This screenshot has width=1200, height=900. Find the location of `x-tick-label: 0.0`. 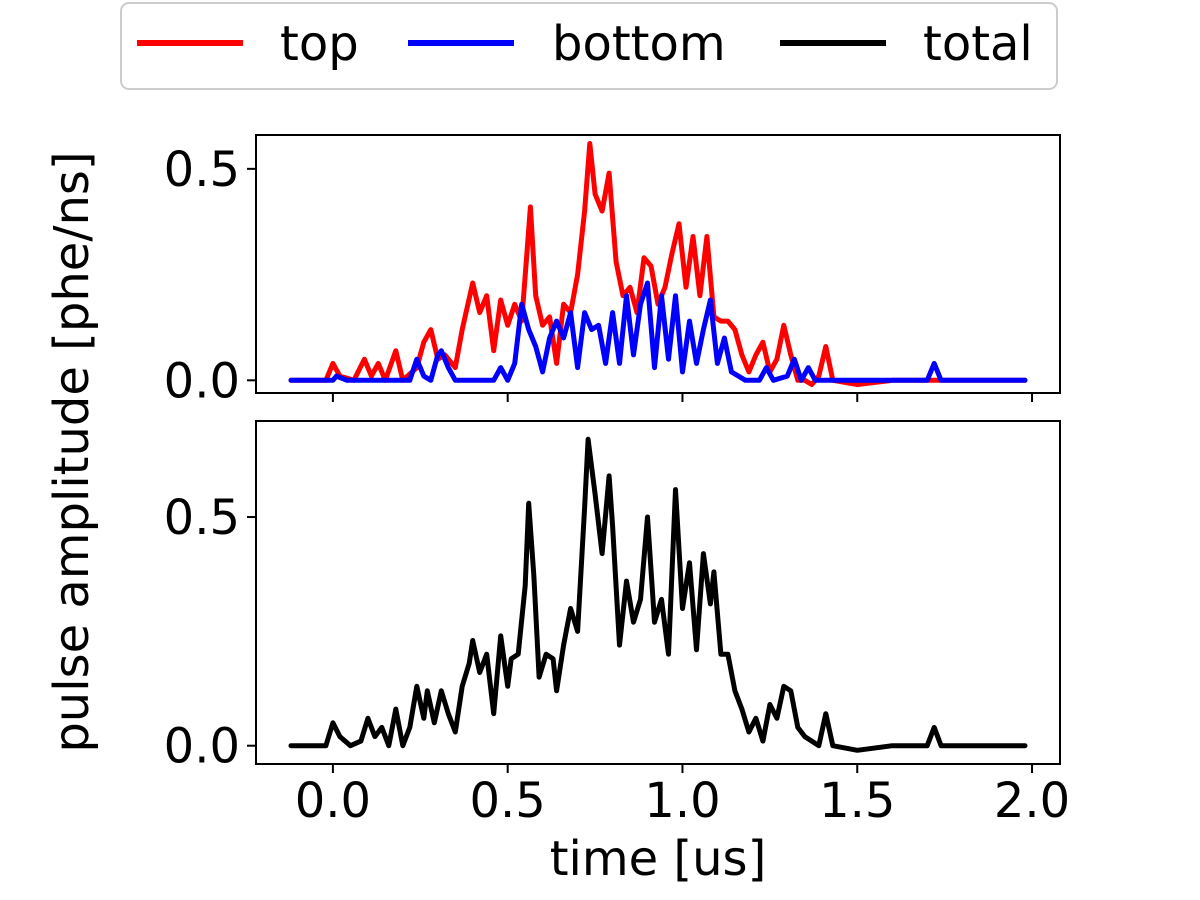

x-tick-label: 0.0 is located at coordinates (333, 801).